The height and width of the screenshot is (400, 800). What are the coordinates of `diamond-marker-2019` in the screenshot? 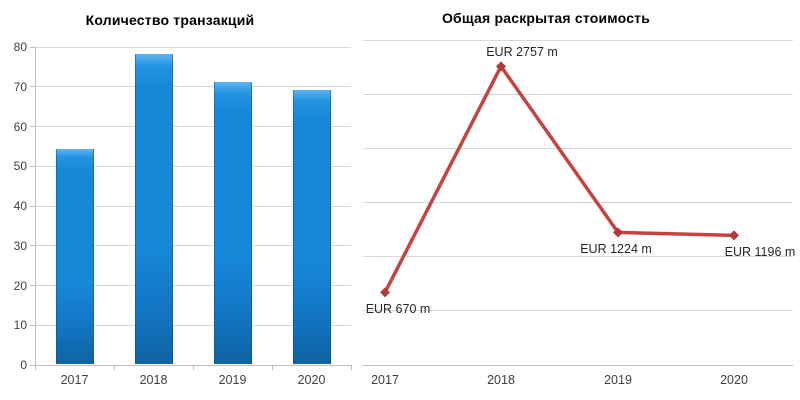 It's located at (618, 232).